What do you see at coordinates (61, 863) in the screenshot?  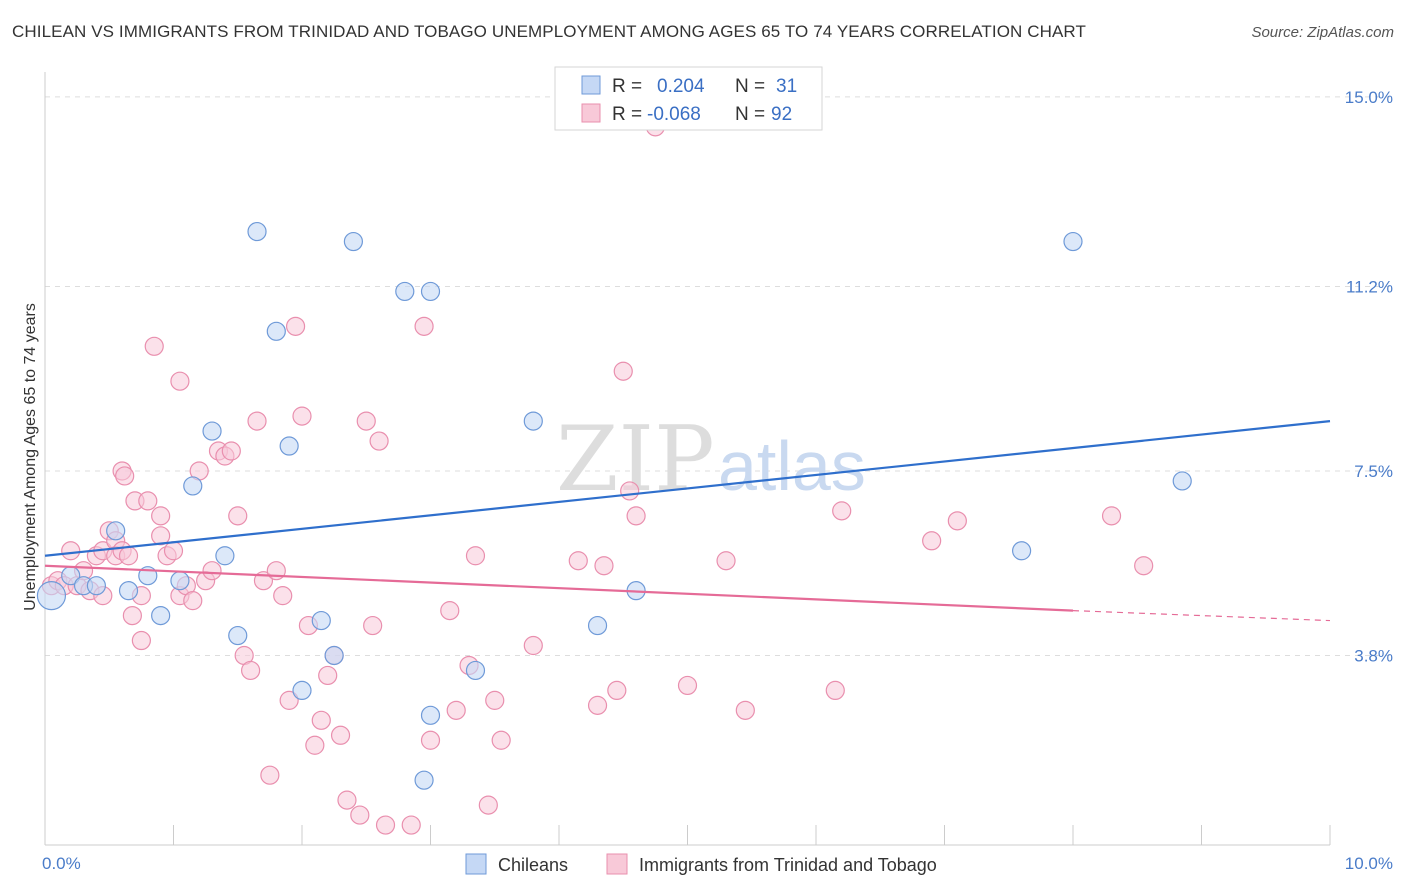 I see `x-tick-label: 0.0%` at bounding box center [61, 863].